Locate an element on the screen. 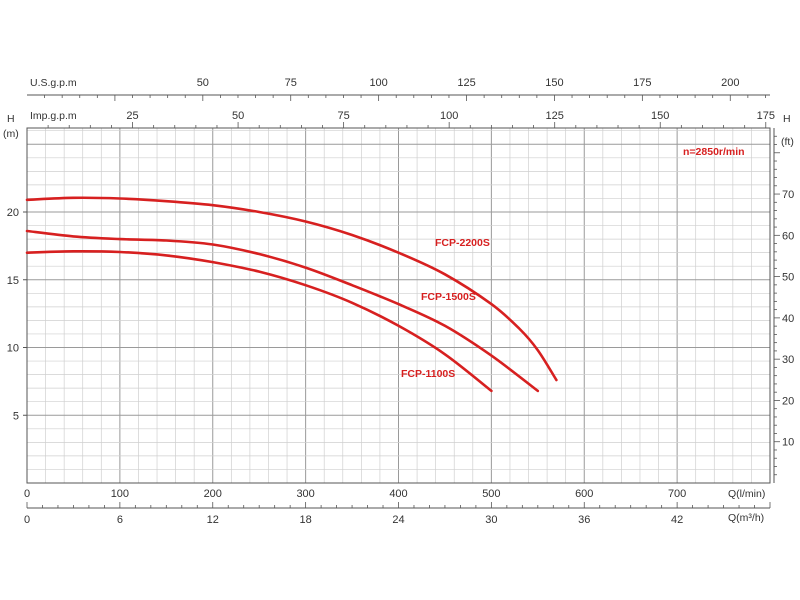 The width and height of the screenshot is (800, 600). x-lmin-tick-label: 300 is located at coordinates (305, 494).